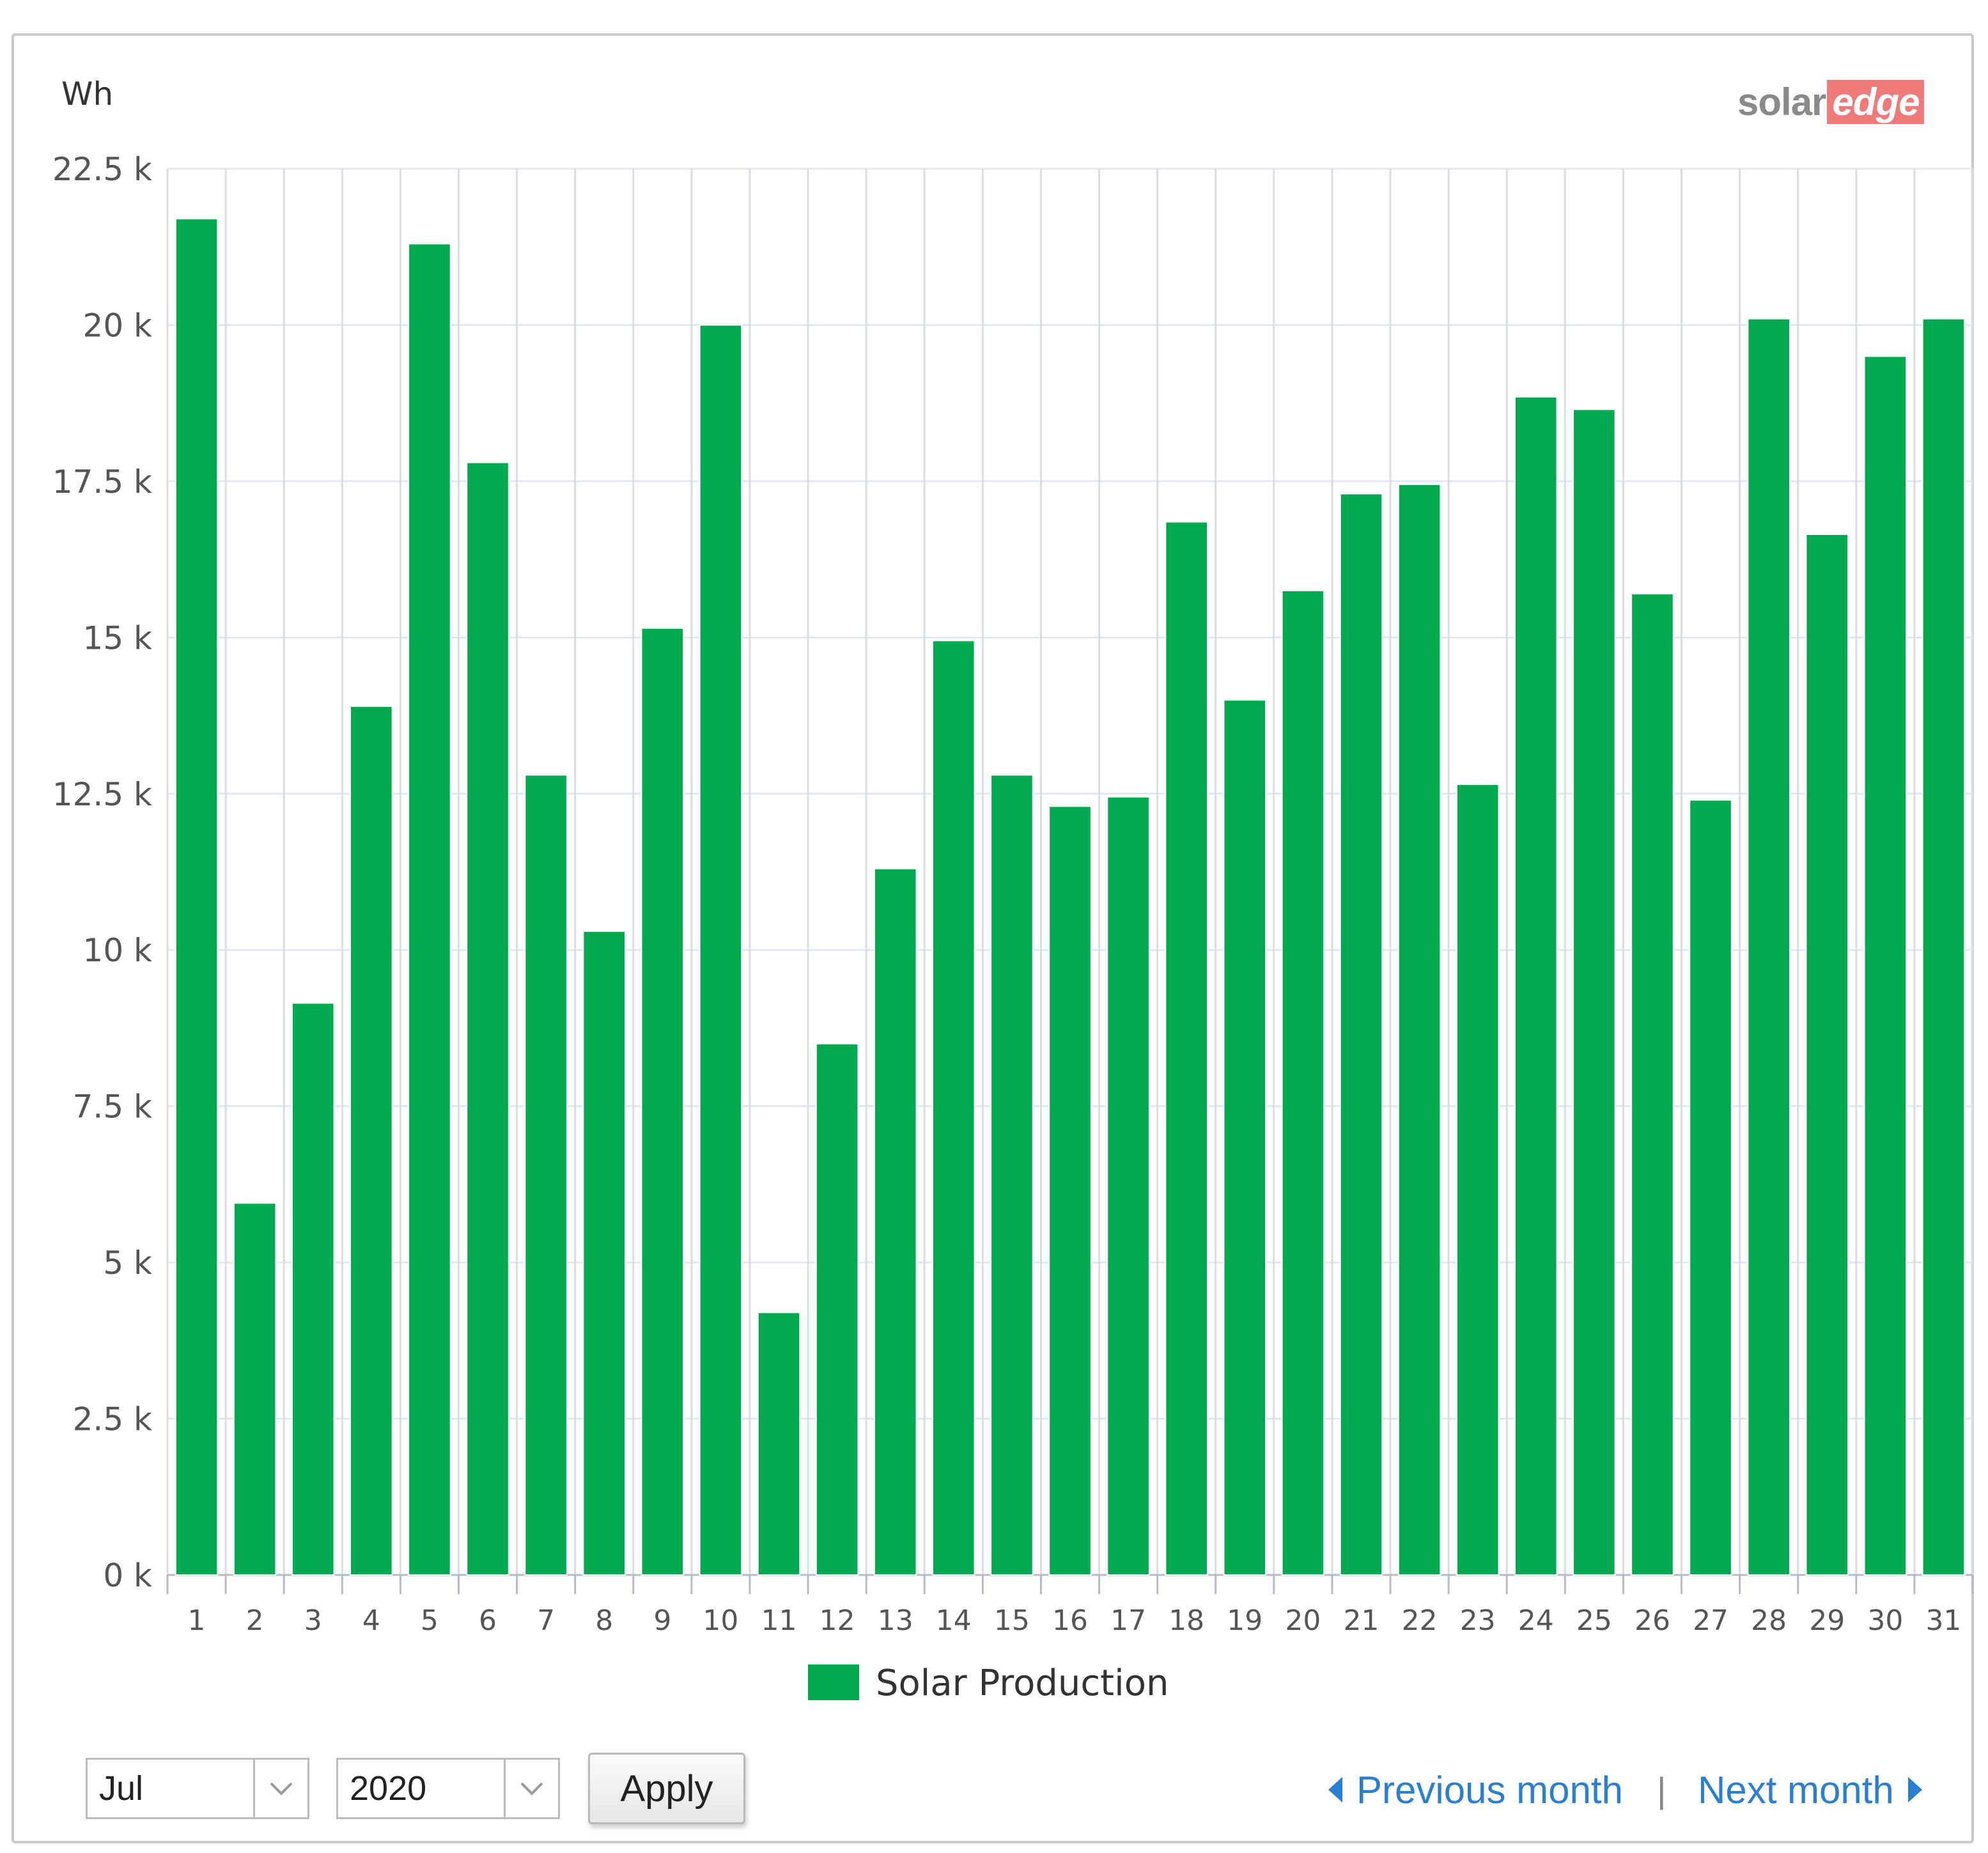  What do you see at coordinates (1914, 1790) in the screenshot?
I see `caret-right-icon` at bounding box center [1914, 1790].